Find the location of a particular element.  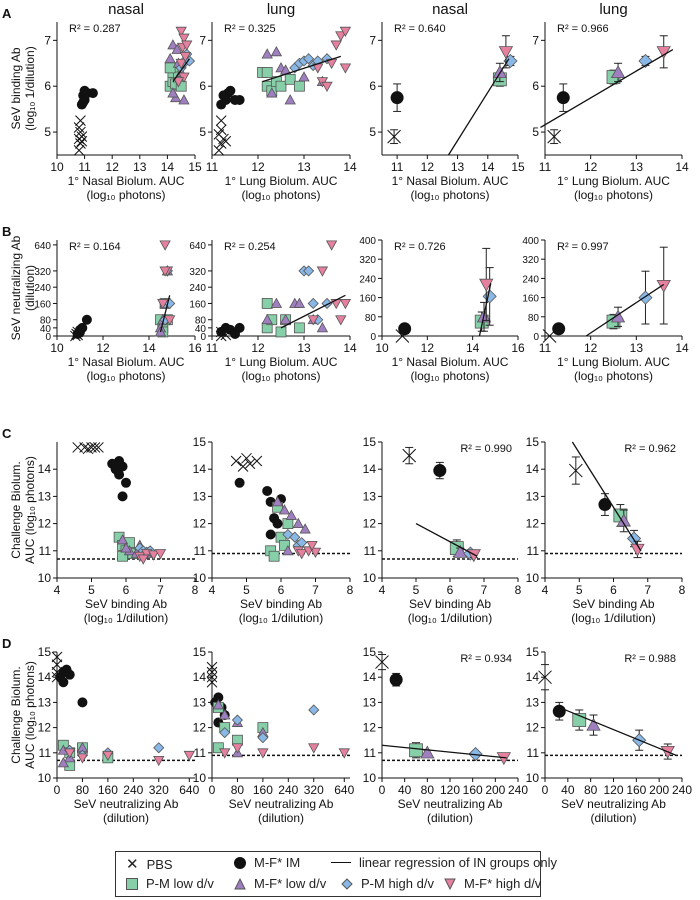

y-axis-label: (dilution) is located at coordinates (30, 288).